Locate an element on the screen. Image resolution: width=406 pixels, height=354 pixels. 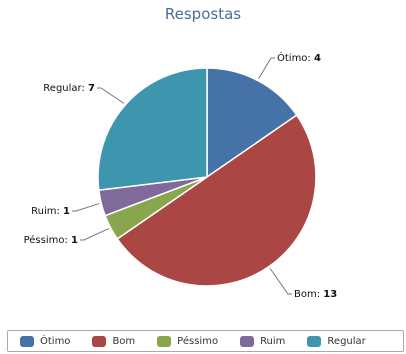
pie-slice-regular is located at coordinates (152, 129).